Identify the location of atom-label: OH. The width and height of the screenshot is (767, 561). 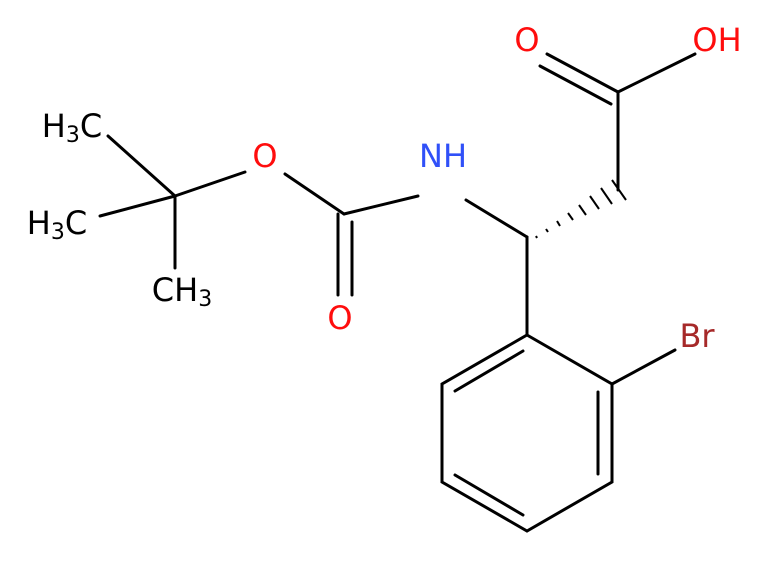
(716, 40).